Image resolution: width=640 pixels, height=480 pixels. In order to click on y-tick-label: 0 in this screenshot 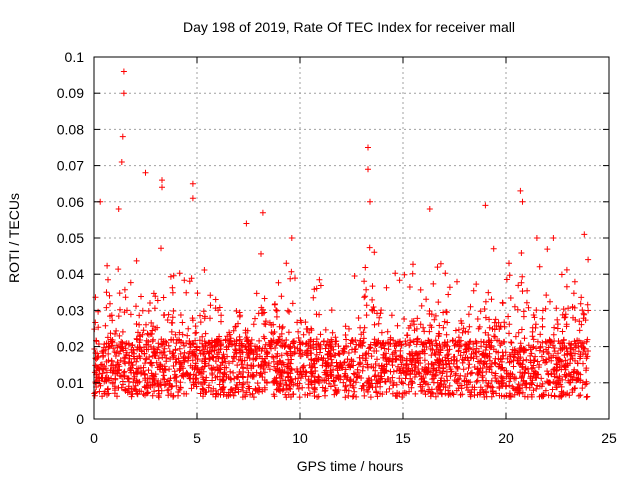, I will do `click(80, 419)`.